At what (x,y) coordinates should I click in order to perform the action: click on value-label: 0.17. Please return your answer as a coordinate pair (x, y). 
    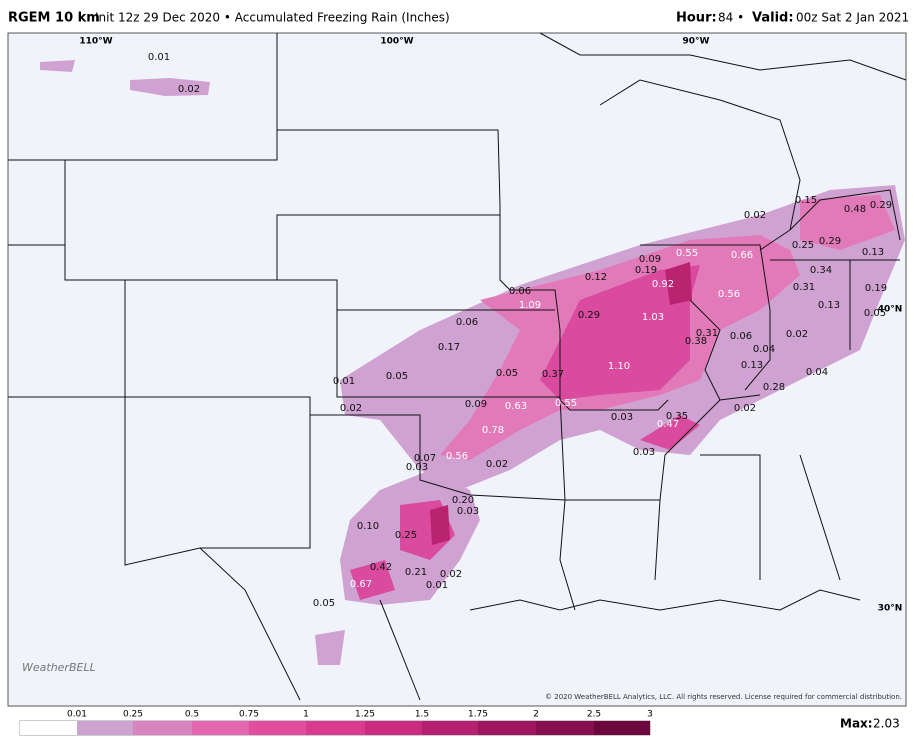
    Looking at the image, I should click on (449, 347).